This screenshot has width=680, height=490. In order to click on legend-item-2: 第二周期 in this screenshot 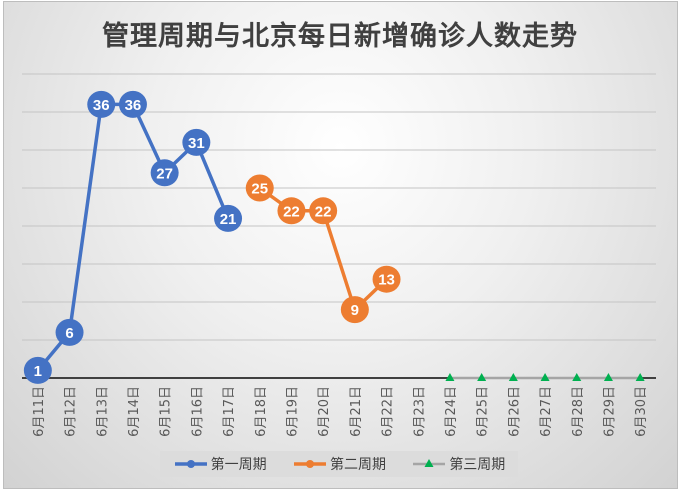, I will do `click(339, 464)`.